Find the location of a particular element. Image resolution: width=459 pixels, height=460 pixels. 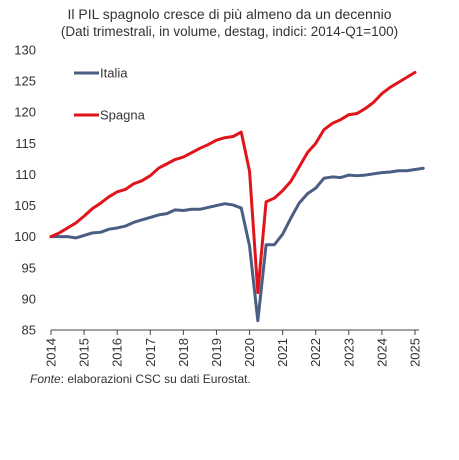

x-tick-label: 2023 is located at coordinates (348, 352).